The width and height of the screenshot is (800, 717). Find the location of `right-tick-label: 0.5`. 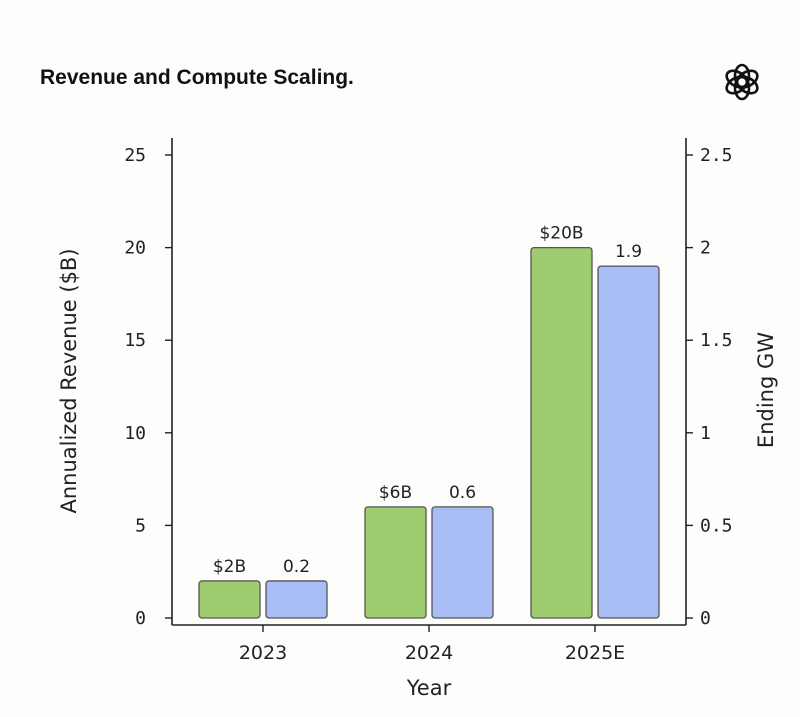

right-tick-label: 0.5 is located at coordinates (716, 525).